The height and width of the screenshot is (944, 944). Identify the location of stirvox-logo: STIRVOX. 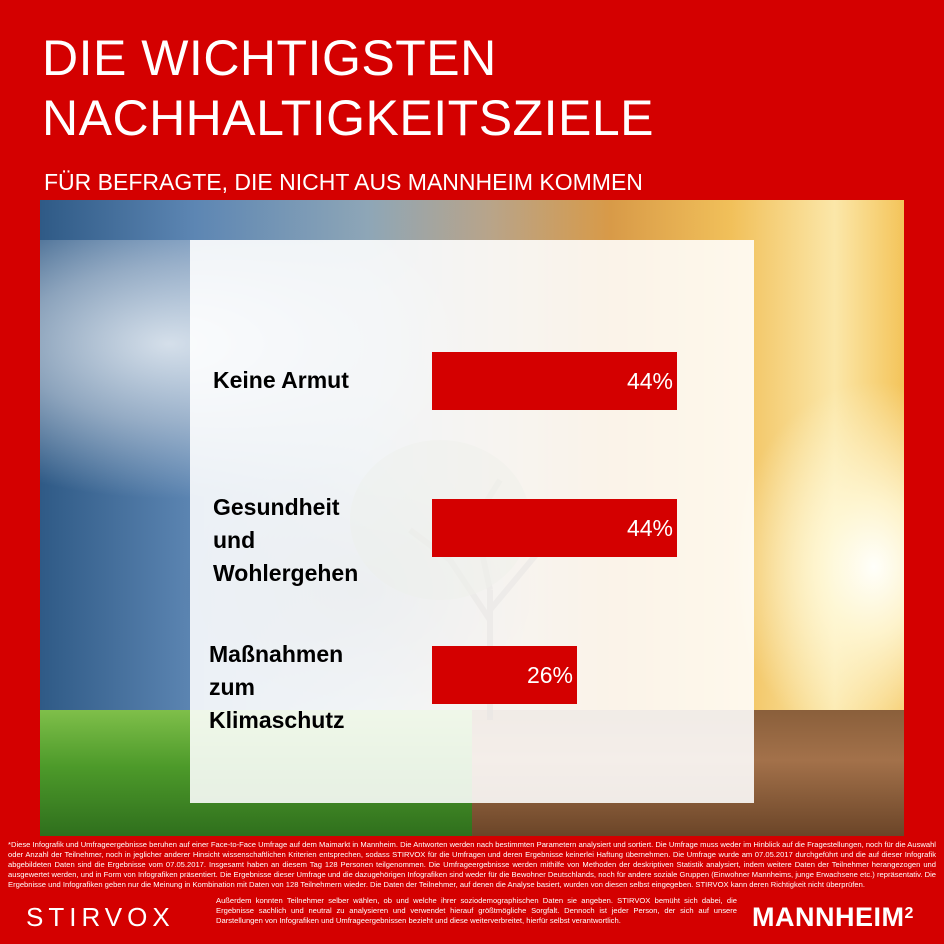
(100, 917).